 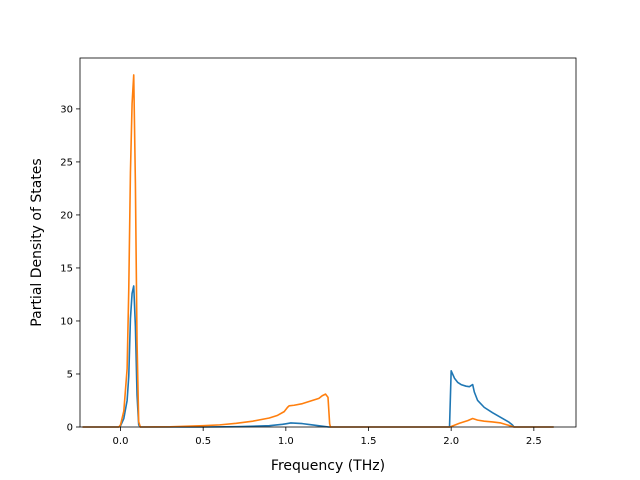 I want to click on y-tick-label: 20, so click(x=66, y=215).